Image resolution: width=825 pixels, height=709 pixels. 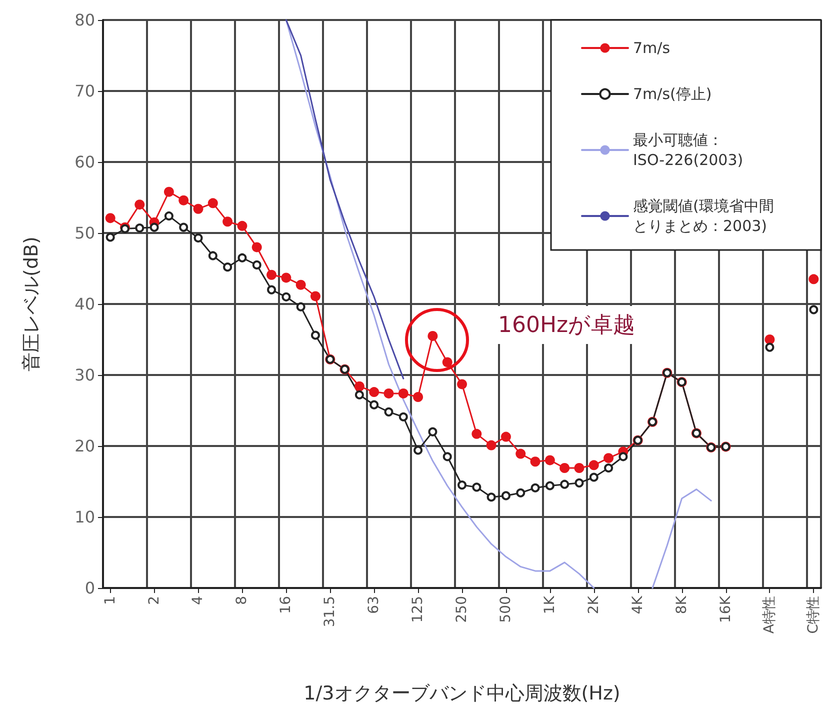 What do you see at coordinates (374, 605) in the screenshot?
I see `x-tick-label: 63` at bounding box center [374, 605].